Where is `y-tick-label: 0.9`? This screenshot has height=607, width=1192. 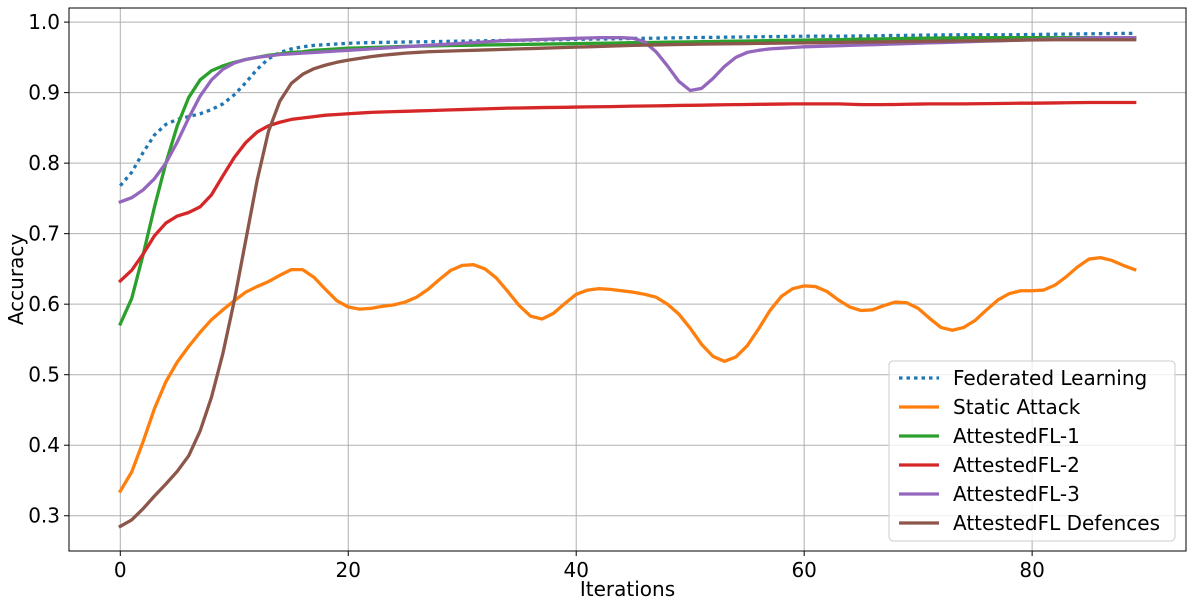
y-tick-label: 0.9 is located at coordinates (44, 93).